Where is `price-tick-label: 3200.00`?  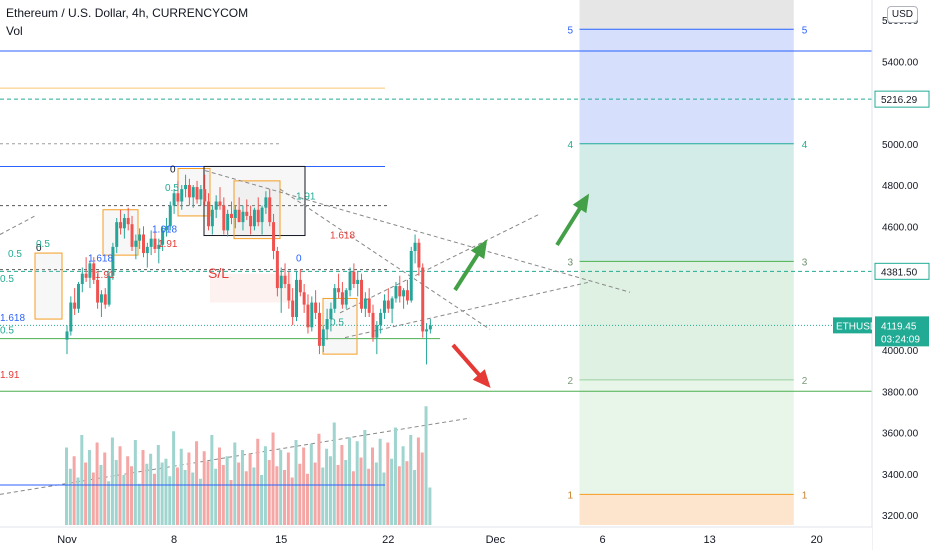 price-tick-label: 3200.00 is located at coordinates (900, 516).